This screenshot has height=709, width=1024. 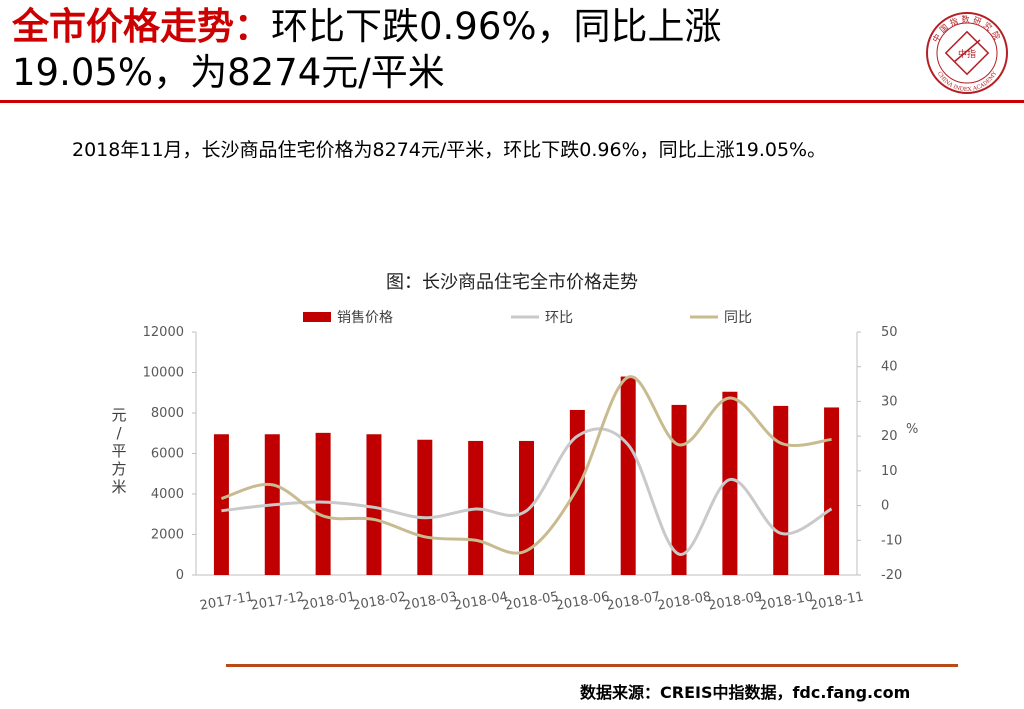 I want to click on headline-accent: 全市价格走势：, so click(x=141, y=26).